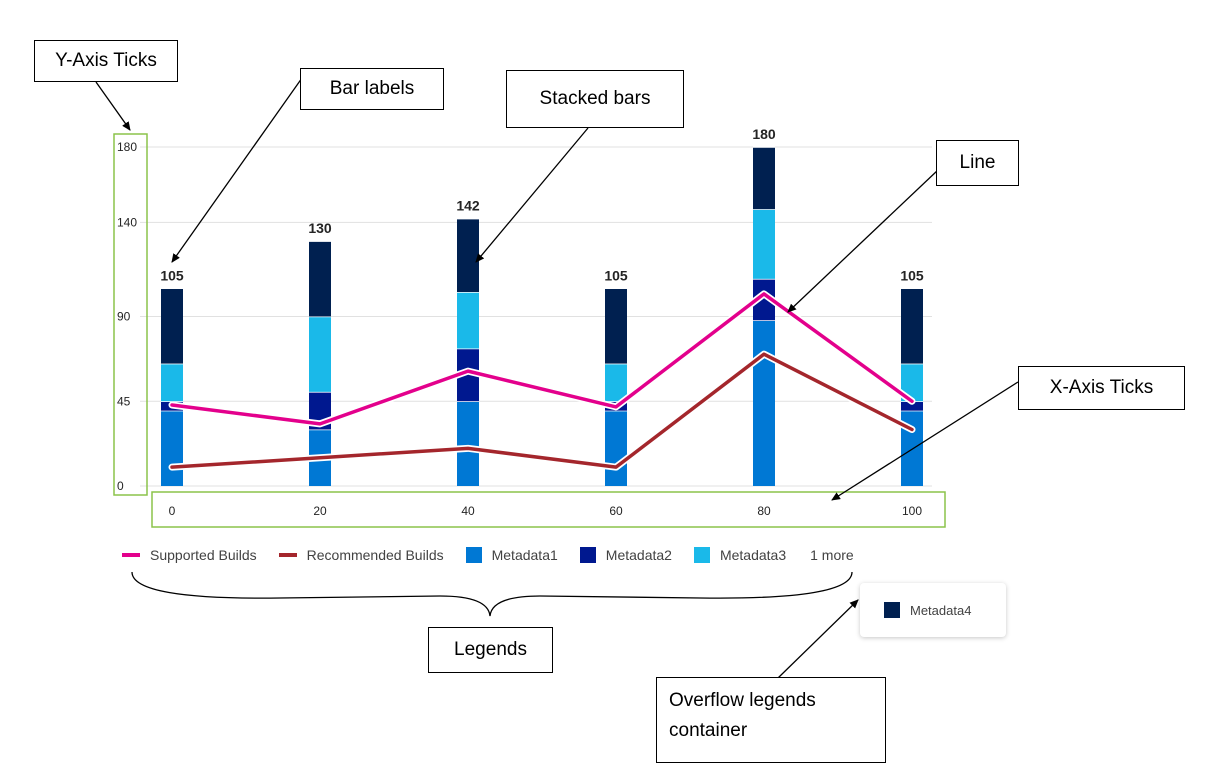 This screenshot has height=781, width=1207. What do you see at coordinates (120, 486) in the screenshot?
I see `y-tick-label: 0` at bounding box center [120, 486].